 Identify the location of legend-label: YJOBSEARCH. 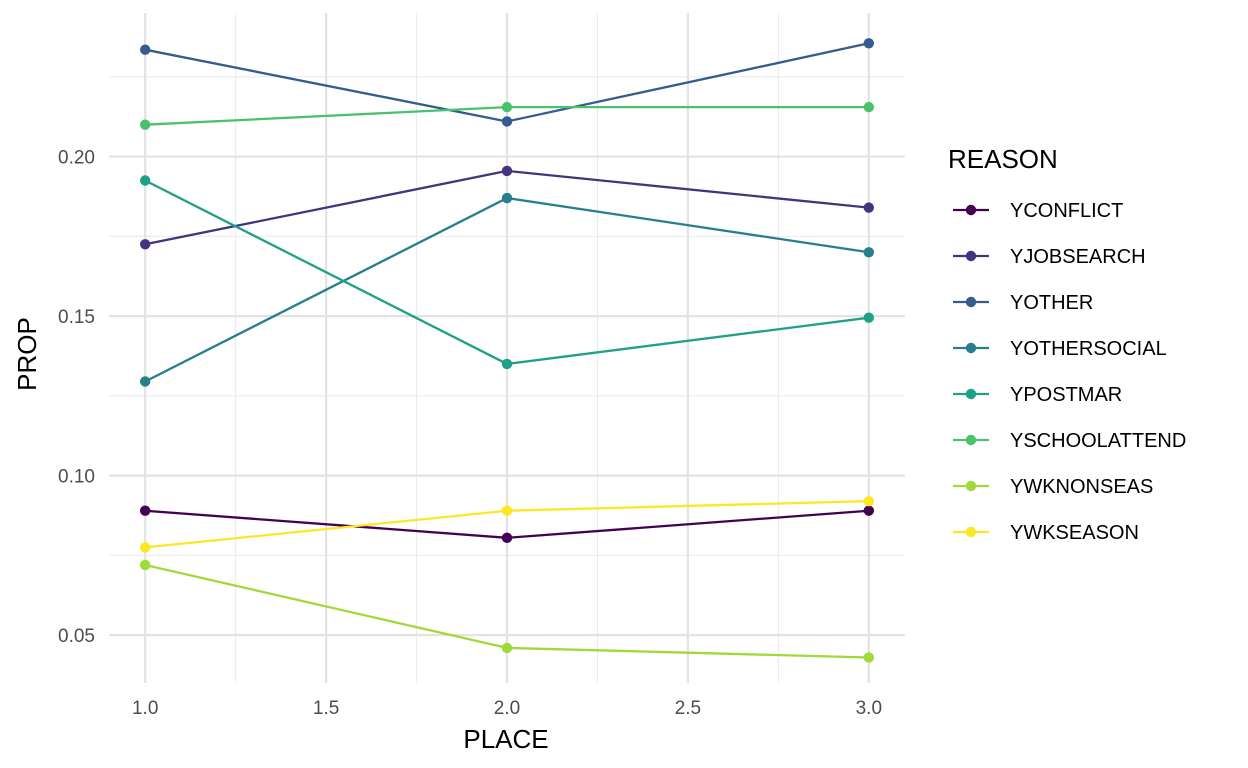
(1078, 257).